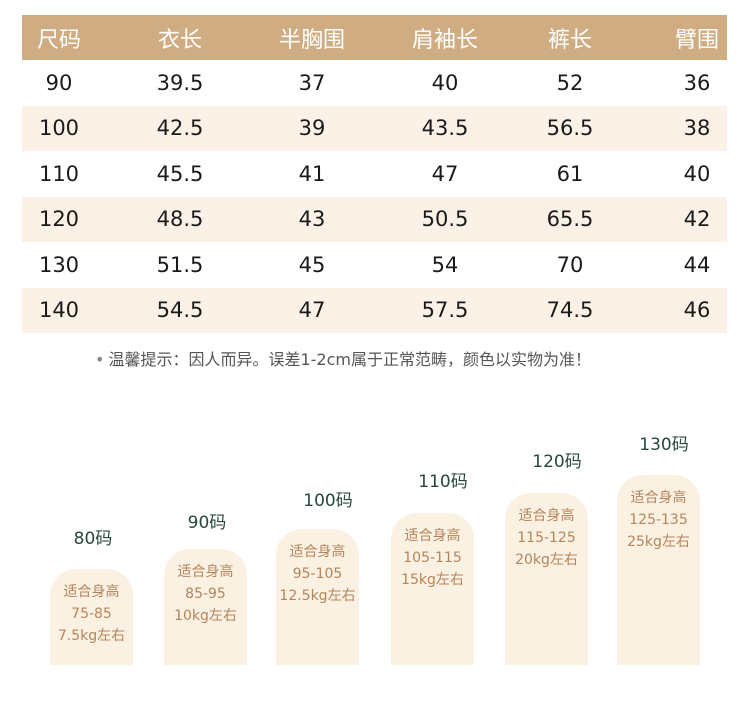 Image resolution: width=750 pixels, height=718 pixels. I want to click on cell-length: 48.5, so click(180, 219).